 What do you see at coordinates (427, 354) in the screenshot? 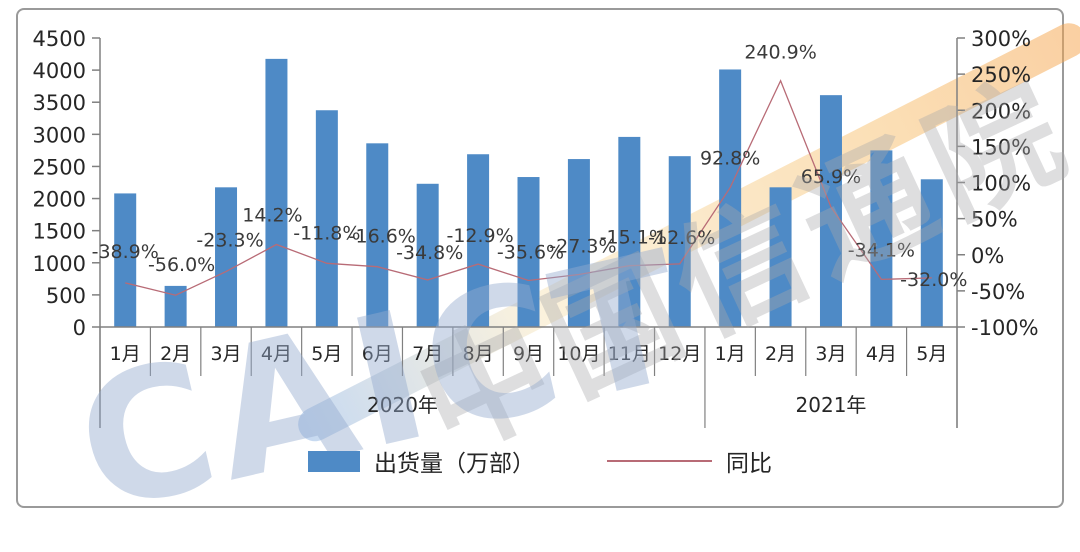
I see `month-label: 7月` at bounding box center [427, 354].